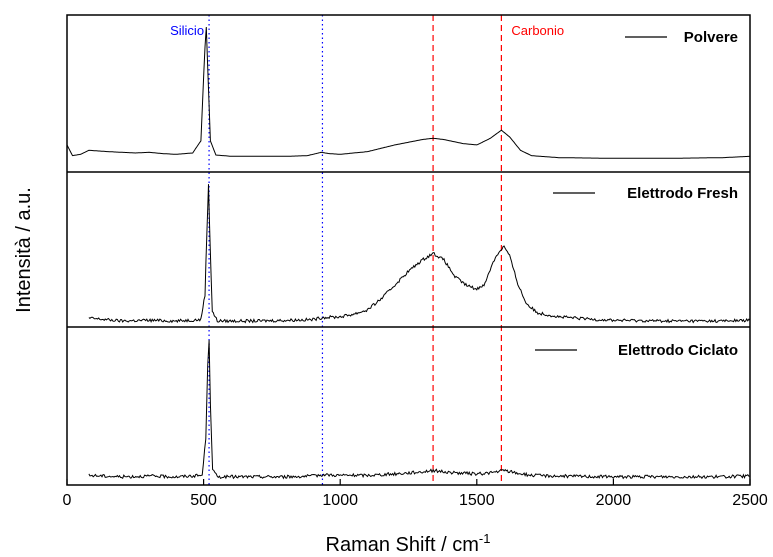 The height and width of the screenshot is (557, 773). What do you see at coordinates (367, 30) in the screenshot?
I see `annotations-group: Silicio Carbonio` at bounding box center [367, 30].